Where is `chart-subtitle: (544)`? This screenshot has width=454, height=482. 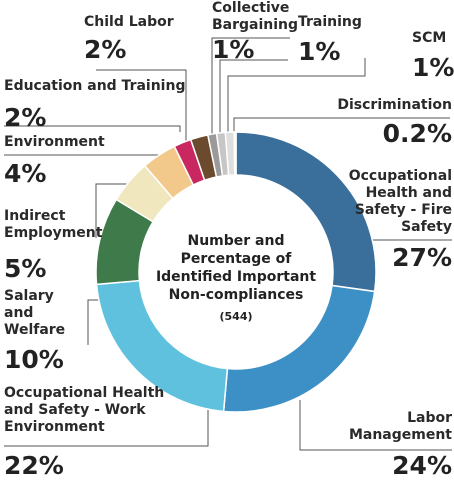 chart-subtitle: (544) is located at coordinates (236, 316).